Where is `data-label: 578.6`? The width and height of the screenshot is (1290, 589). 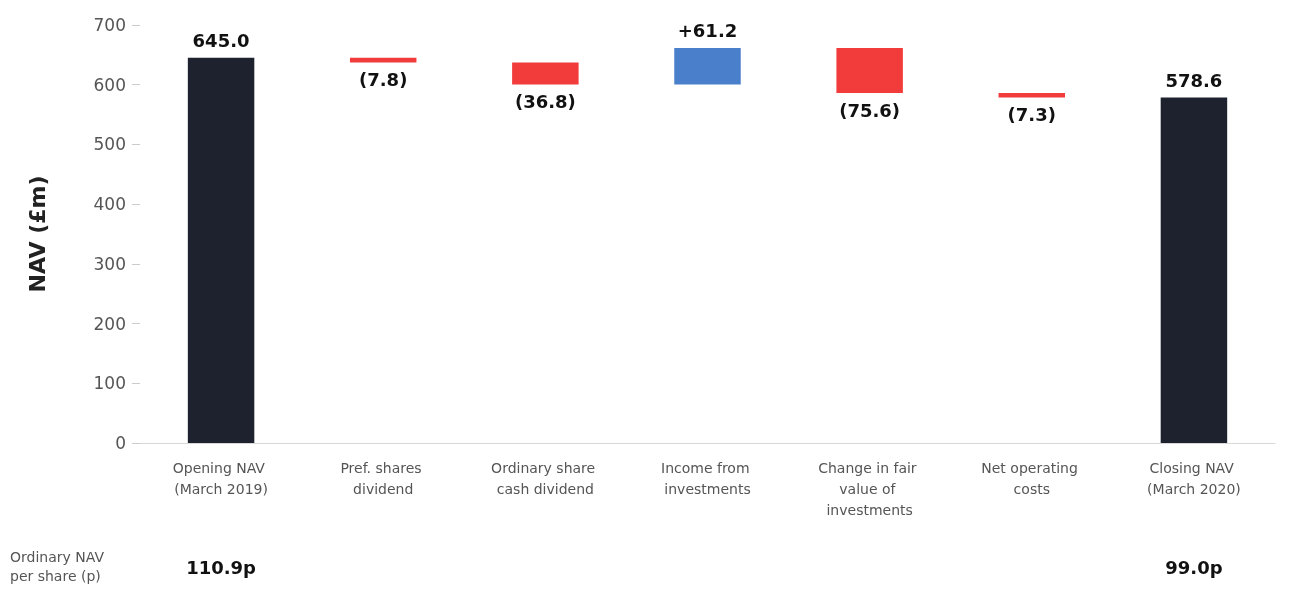 data-label: 578.6 is located at coordinates (1194, 80).